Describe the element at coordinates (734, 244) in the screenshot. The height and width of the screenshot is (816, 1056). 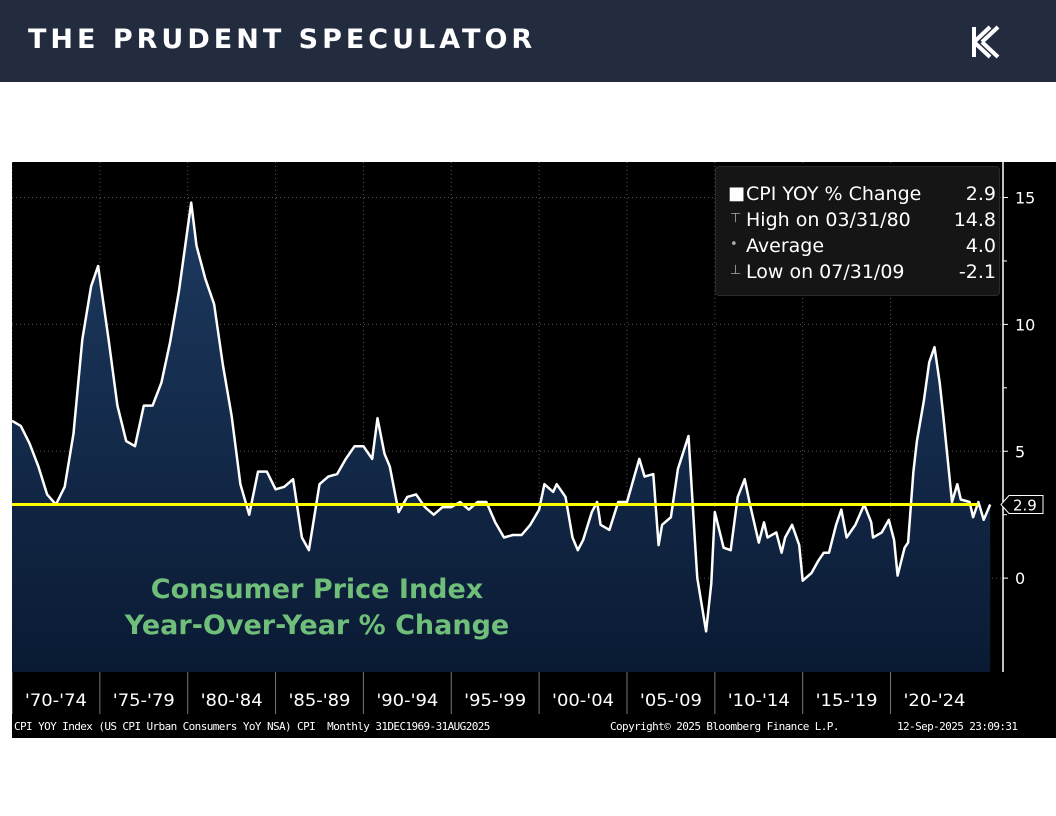
I see `legend-marker-icon: •` at that location.